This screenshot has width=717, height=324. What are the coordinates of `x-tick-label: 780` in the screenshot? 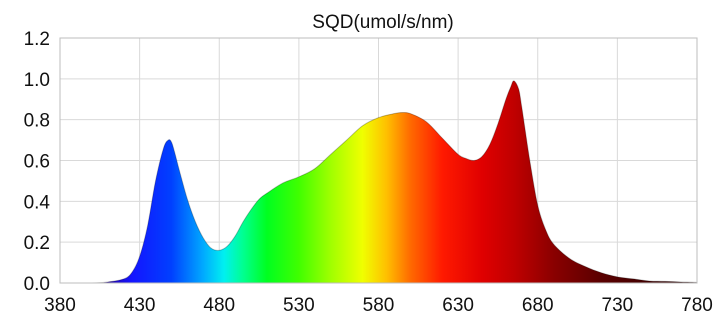 It's located at (697, 305).